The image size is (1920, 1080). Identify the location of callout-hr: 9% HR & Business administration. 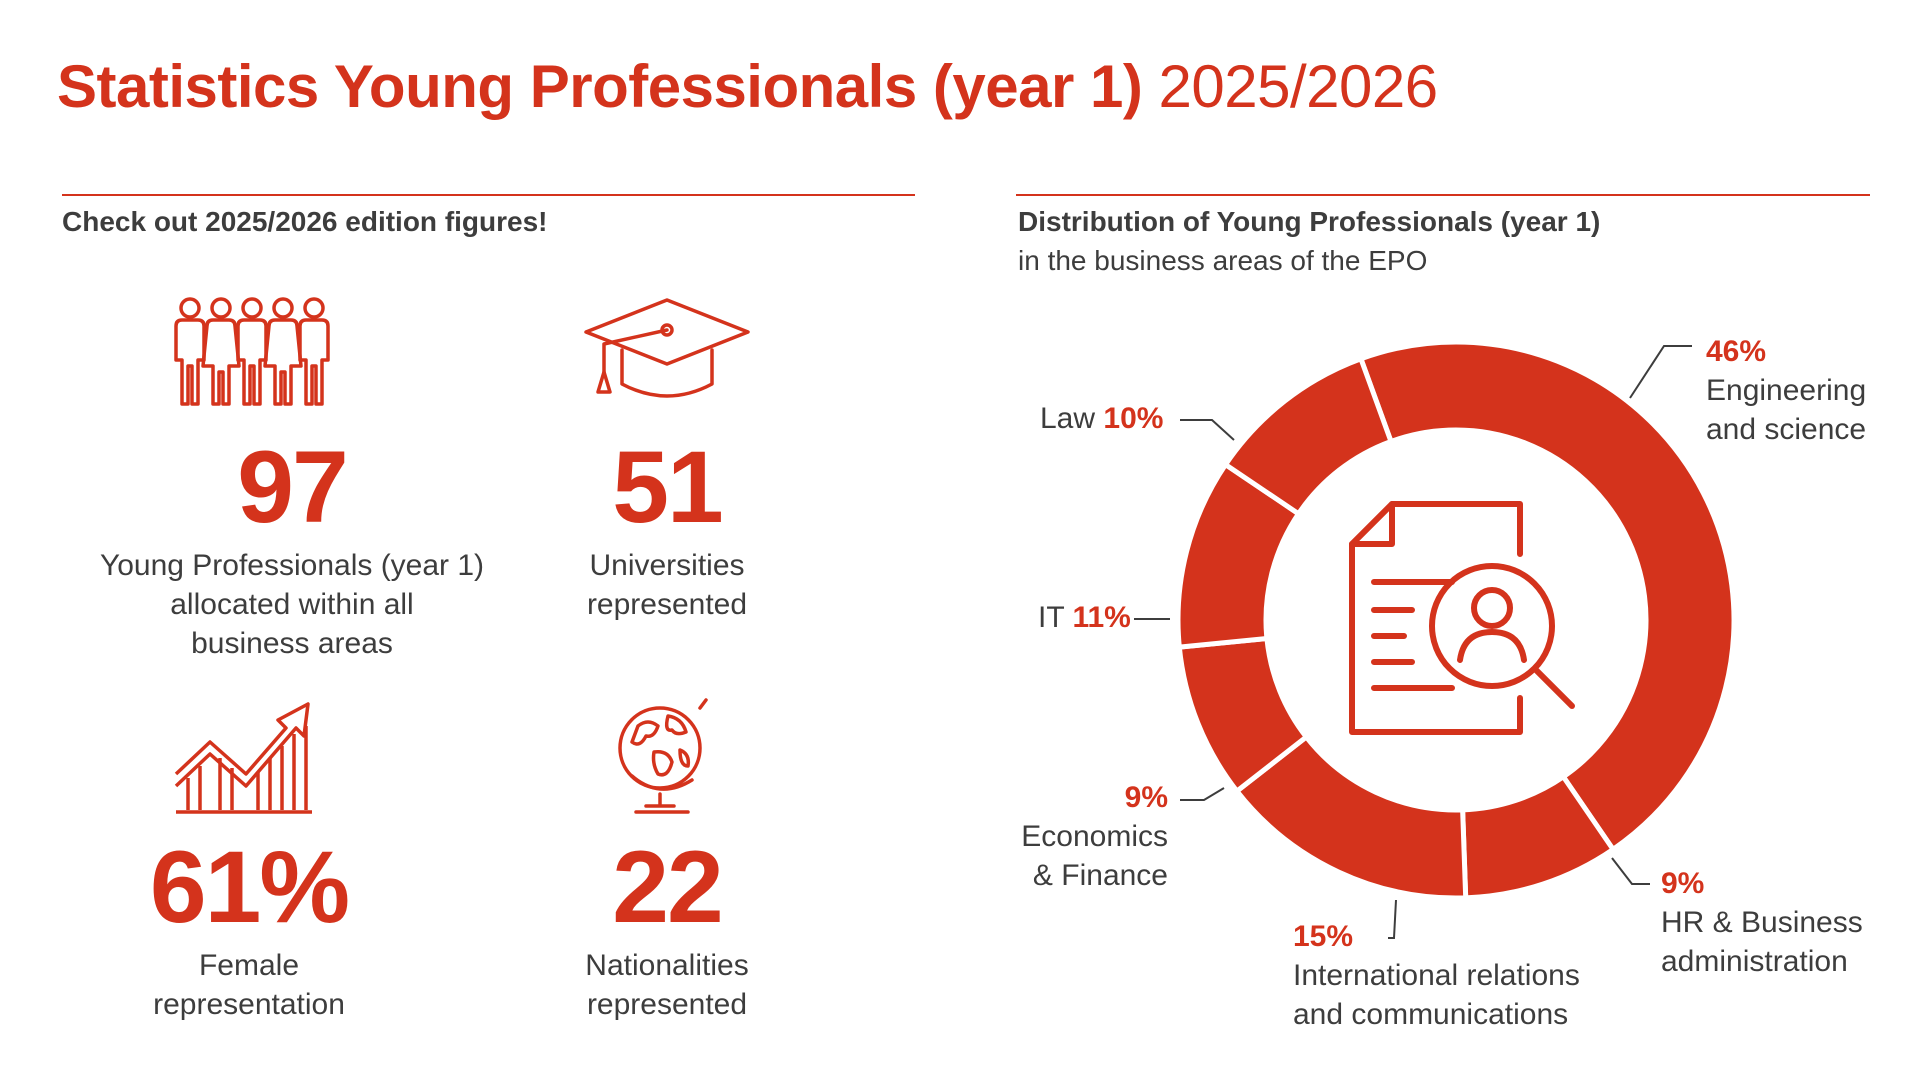
(1762, 922).